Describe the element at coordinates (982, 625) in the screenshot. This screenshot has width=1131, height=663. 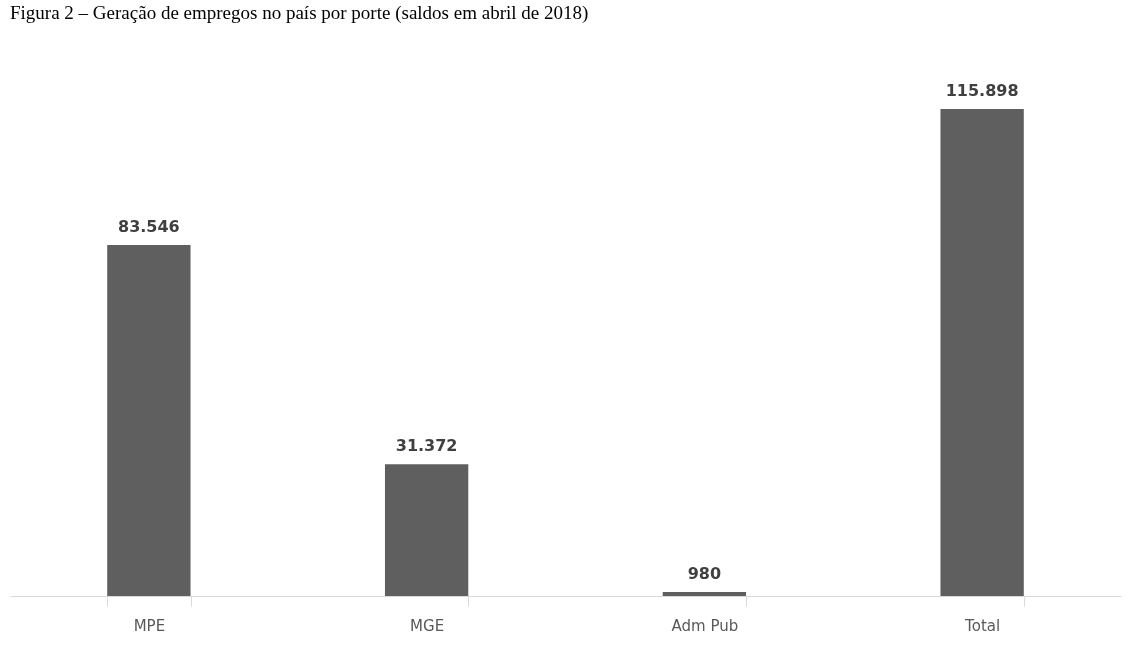
I see `x-tick-label: Total` at that location.